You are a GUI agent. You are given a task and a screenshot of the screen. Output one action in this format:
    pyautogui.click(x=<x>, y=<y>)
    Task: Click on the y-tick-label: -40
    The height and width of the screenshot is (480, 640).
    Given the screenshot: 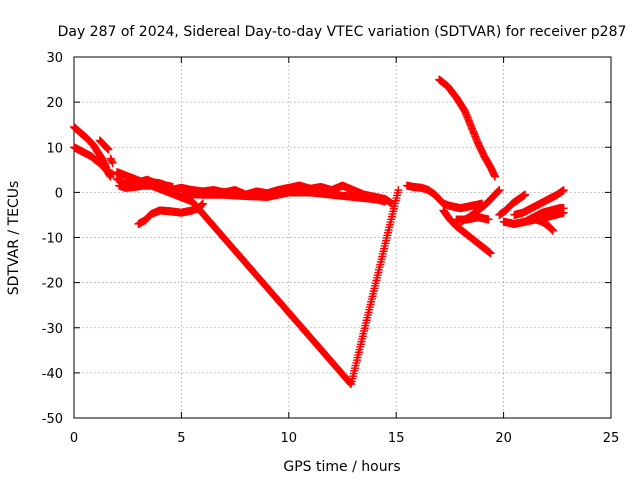 What is the action you would take?
    pyautogui.click(x=52, y=374)
    